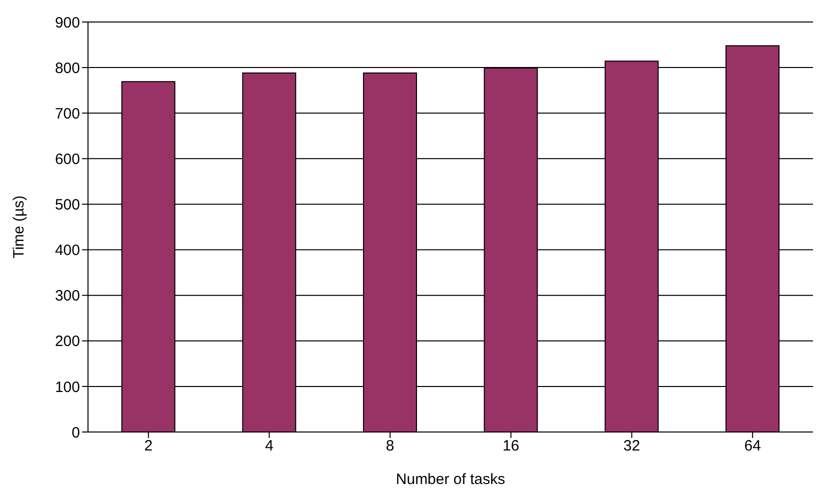  I want to click on x-tick-label: 8, so click(390, 446).